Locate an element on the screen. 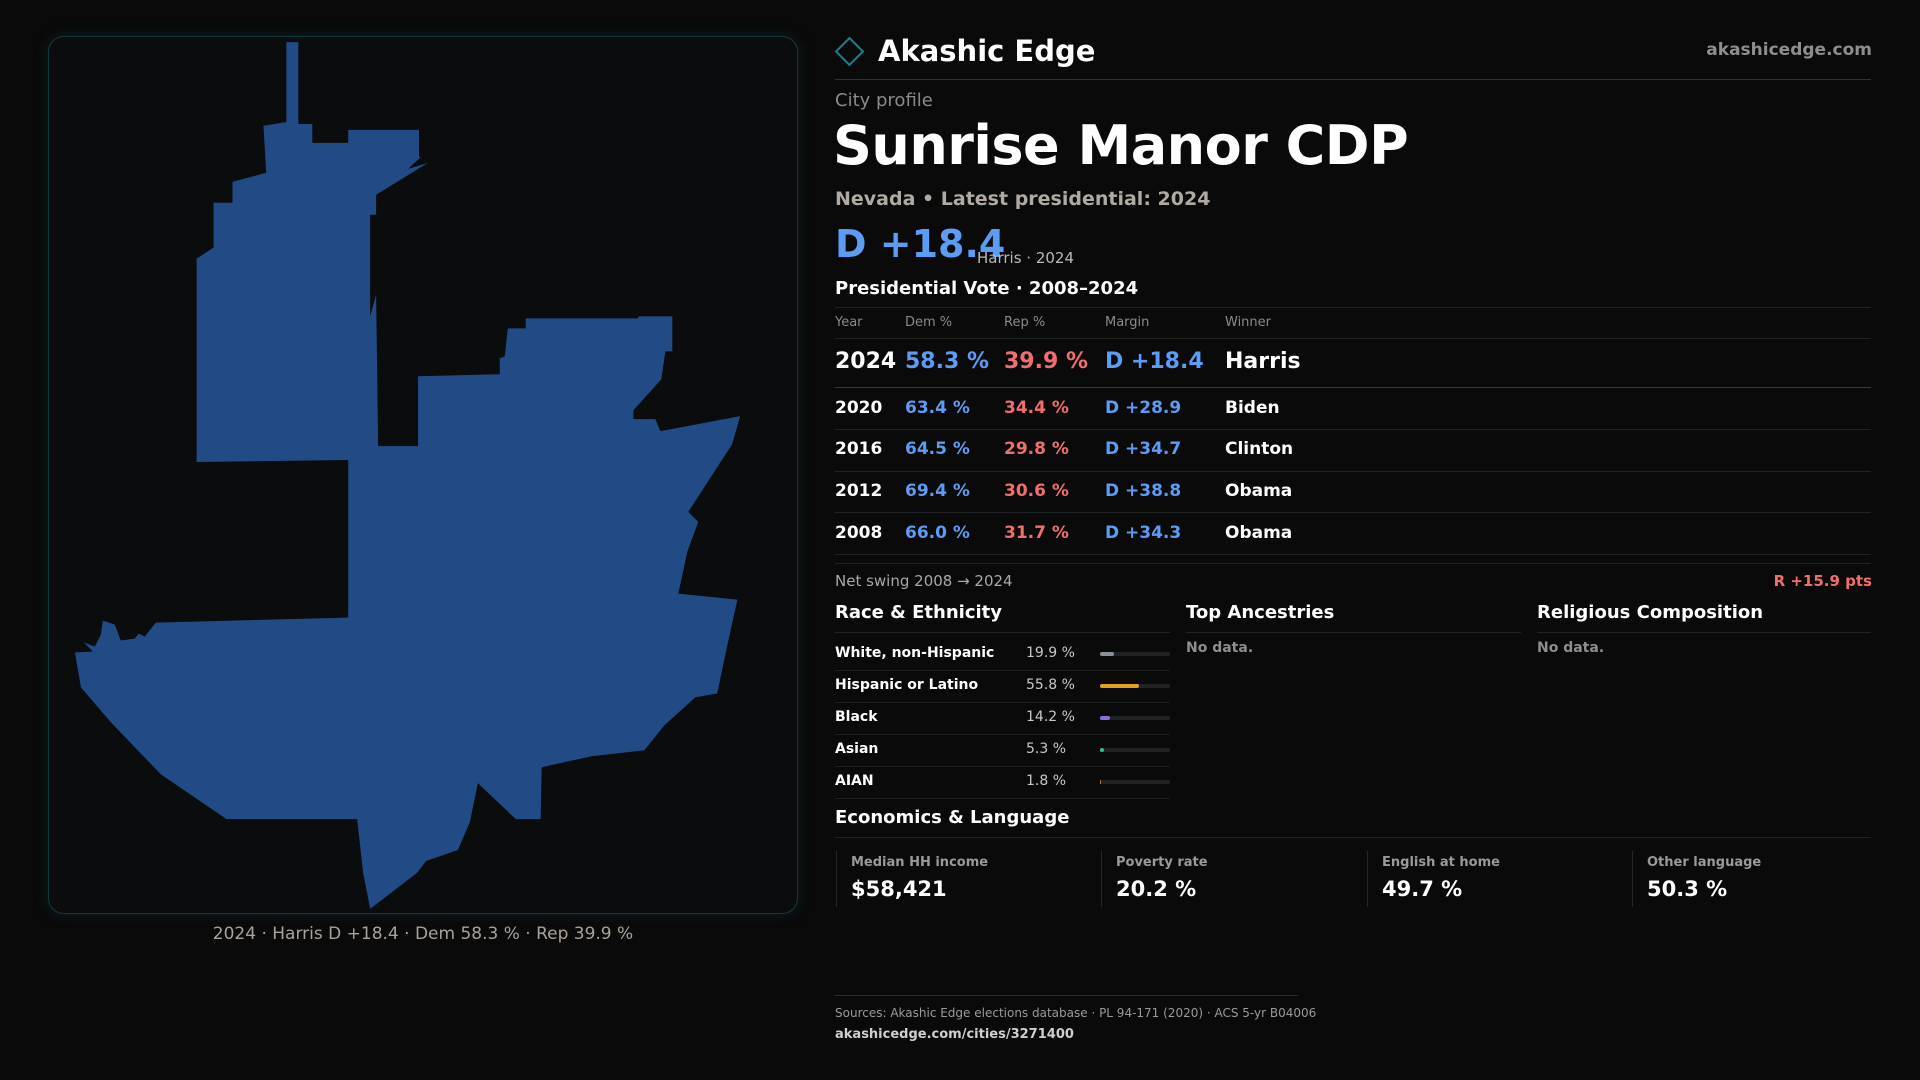 The width and height of the screenshot is (1920, 1080). cell-rep: 30.6 % is located at coordinates (1036, 491).